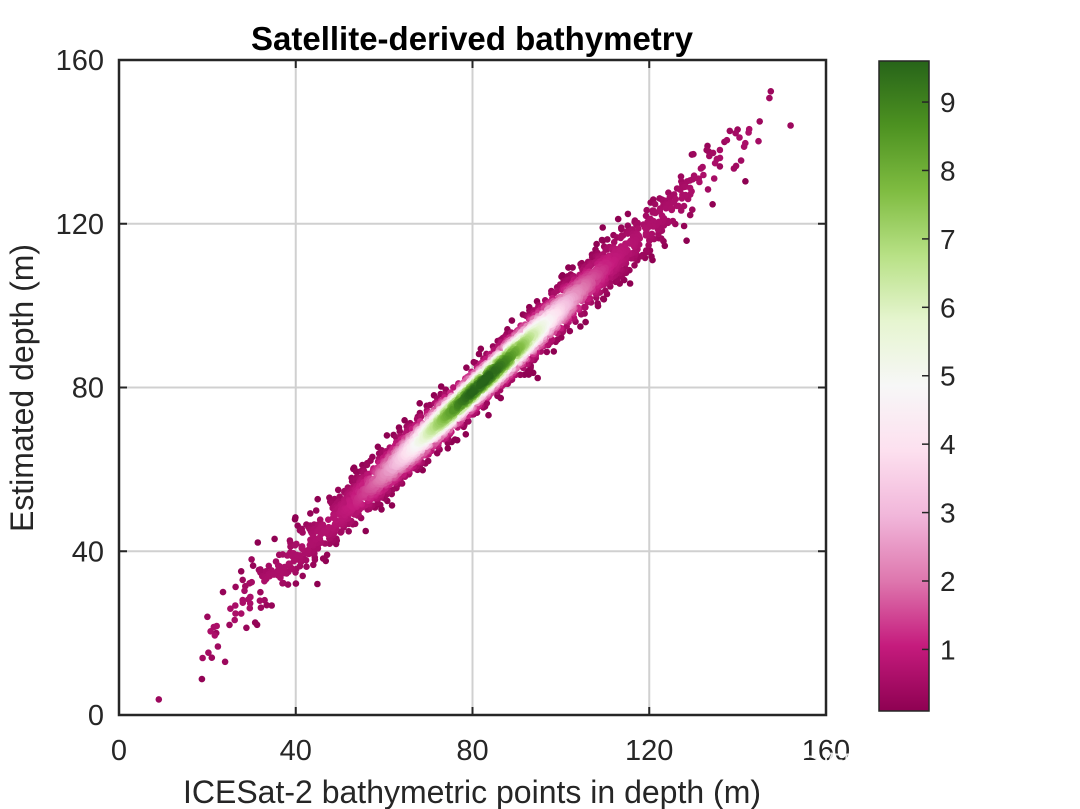 Image resolution: width=1080 pixels, height=809 pixels. Describe the element at coordinates (472, 38) in the screenshot. I see `chart-title: Satellite-derived bathymetry` at that location.